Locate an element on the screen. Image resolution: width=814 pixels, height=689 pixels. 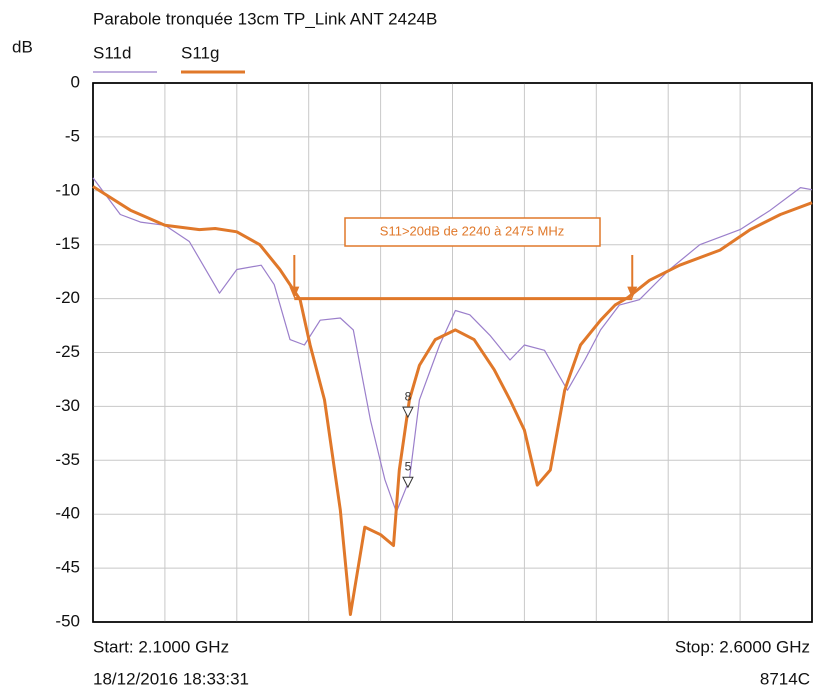
legend-label: S11g is located at coordinates (200, 52).